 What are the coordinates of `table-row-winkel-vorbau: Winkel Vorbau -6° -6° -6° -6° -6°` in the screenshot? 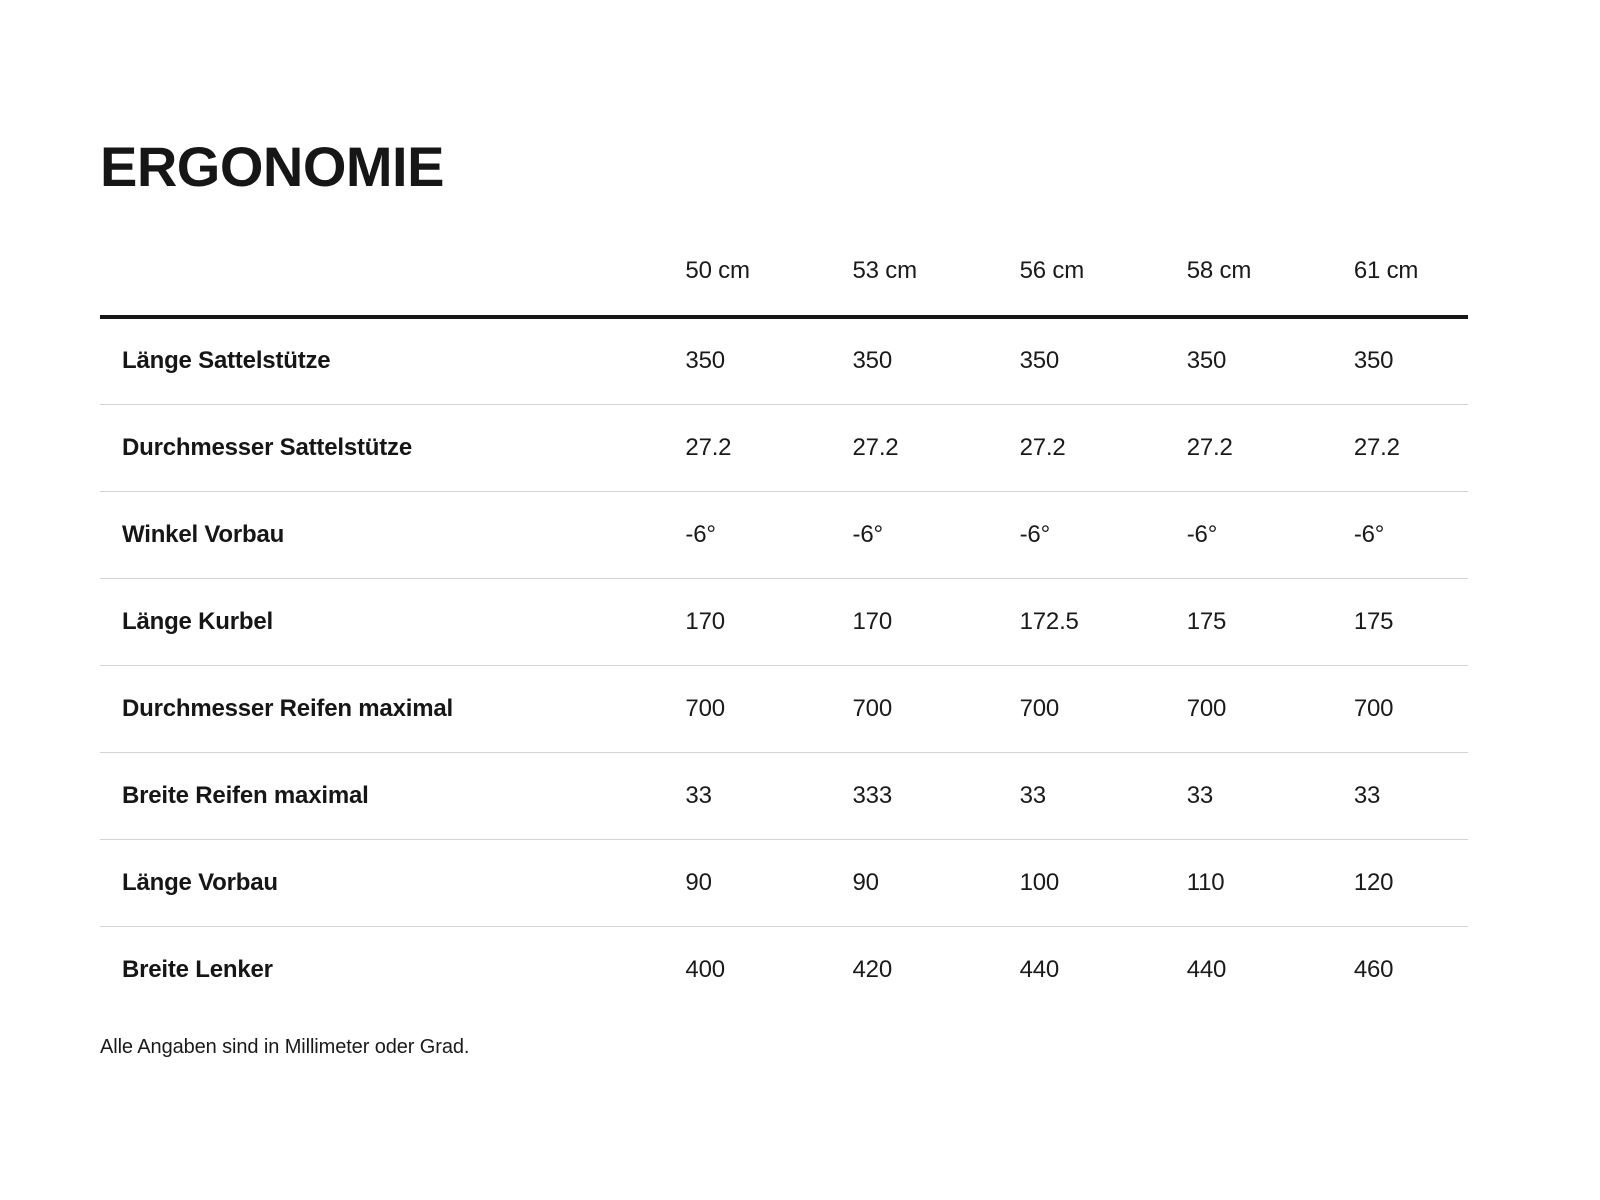 It's located at (784, 535).